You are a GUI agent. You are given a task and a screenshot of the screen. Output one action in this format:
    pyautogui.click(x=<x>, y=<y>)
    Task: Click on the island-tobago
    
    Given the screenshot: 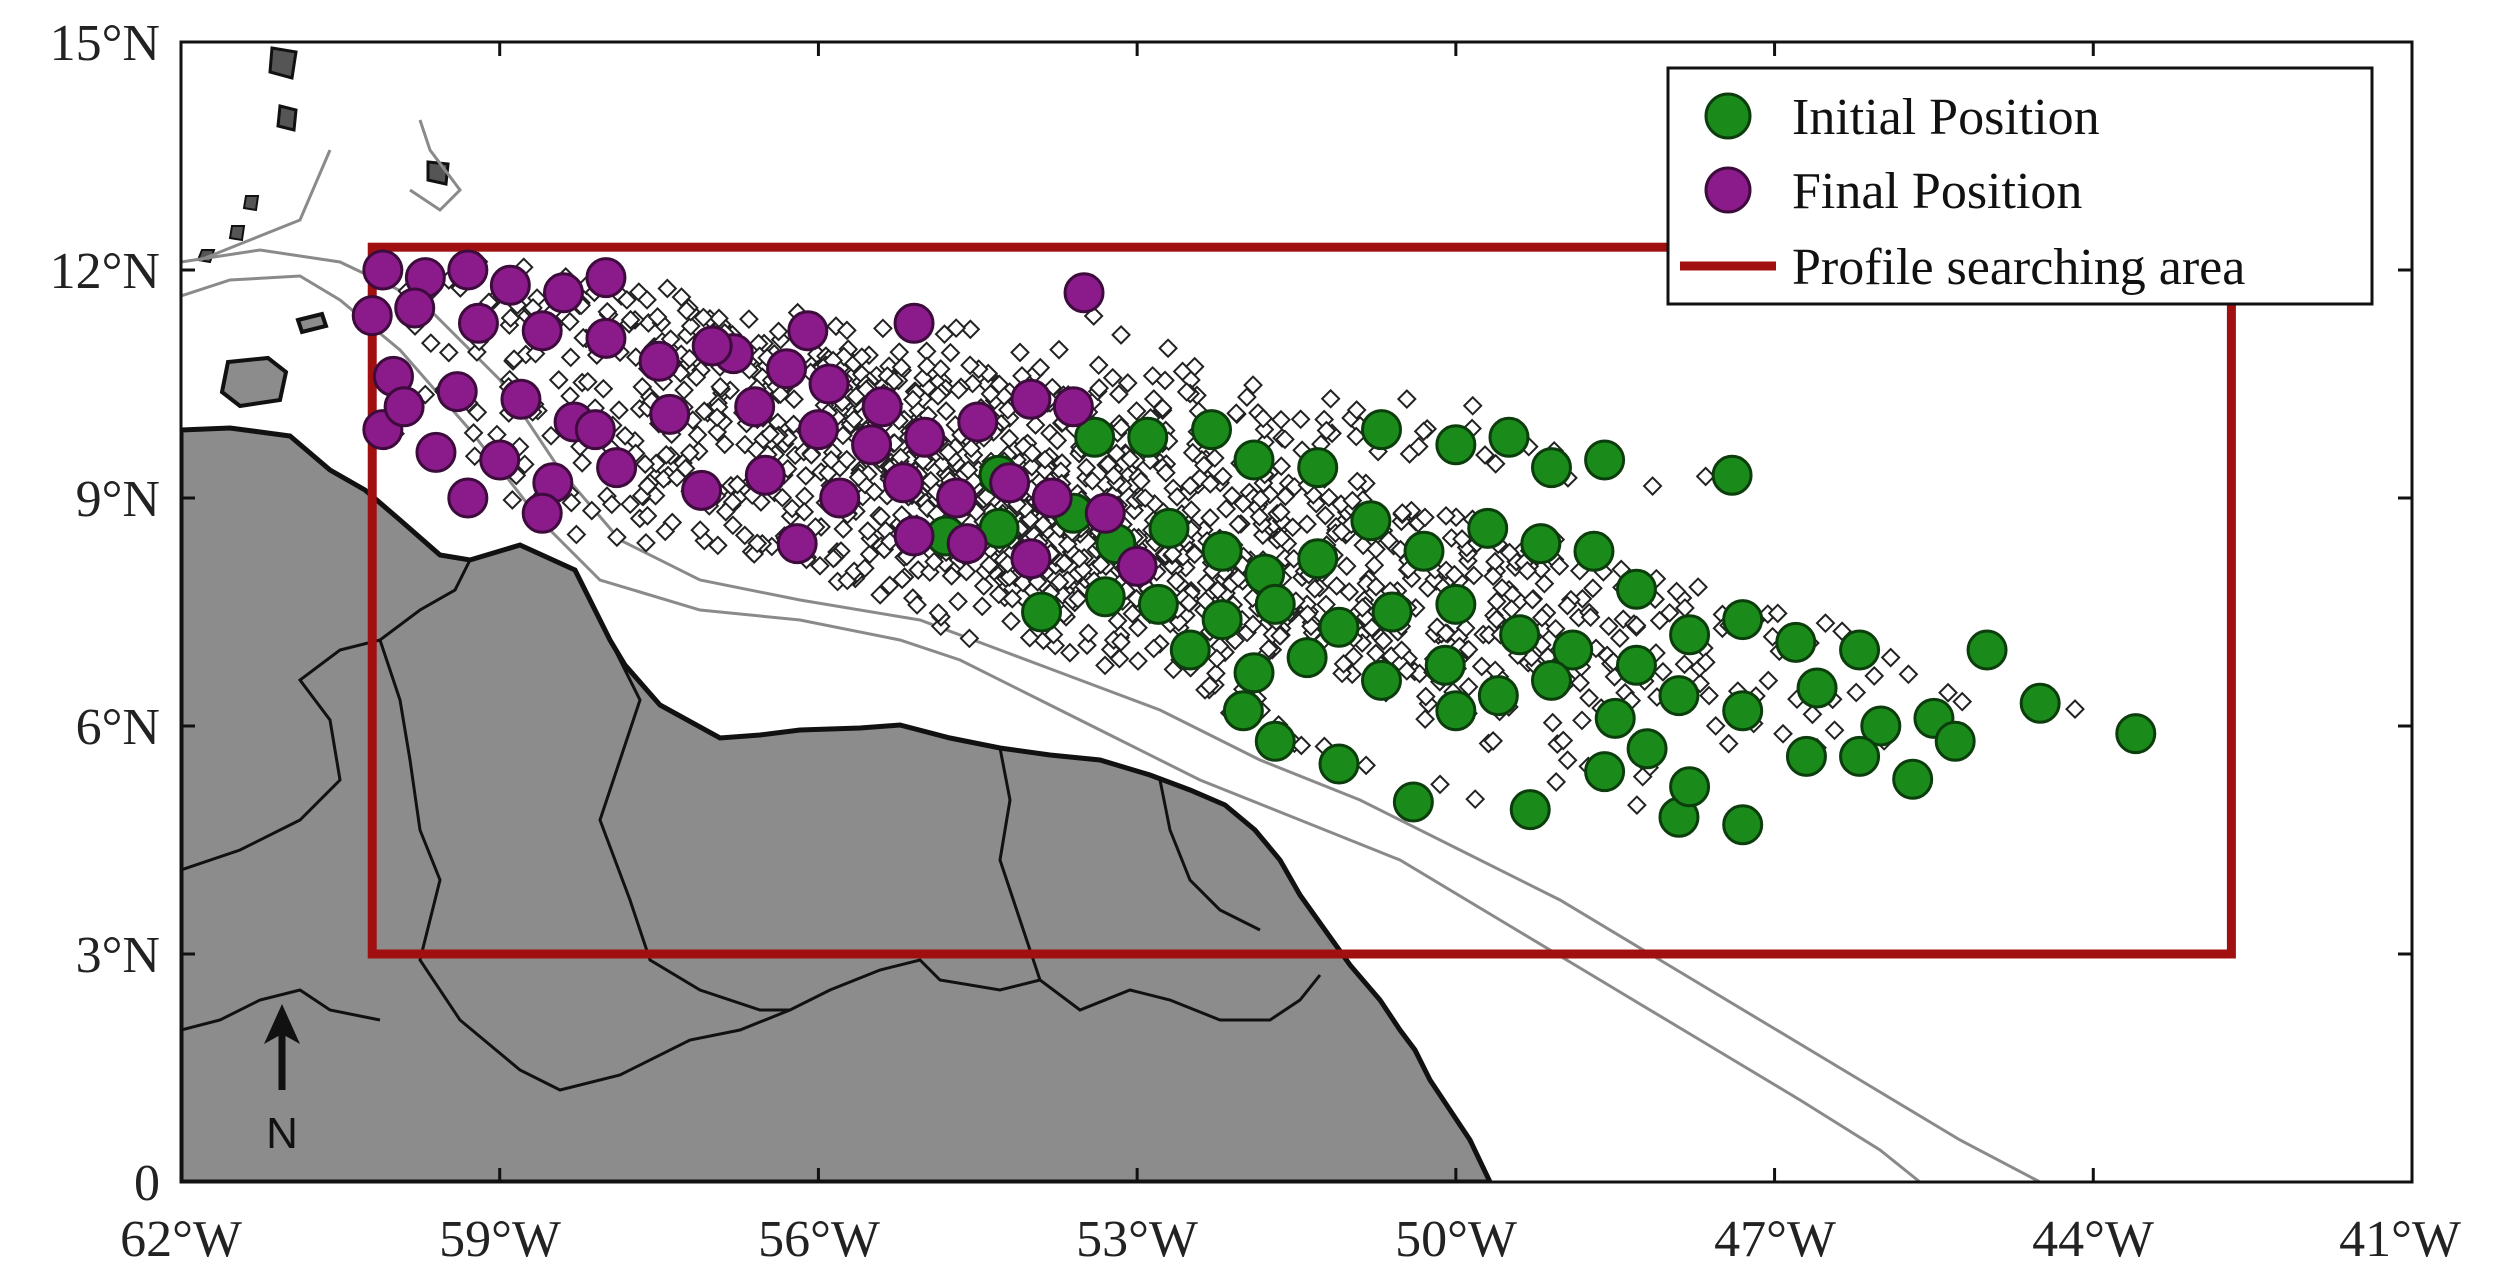 What is the action you would take?
    pyautogui.click(x=312, y=323)
    